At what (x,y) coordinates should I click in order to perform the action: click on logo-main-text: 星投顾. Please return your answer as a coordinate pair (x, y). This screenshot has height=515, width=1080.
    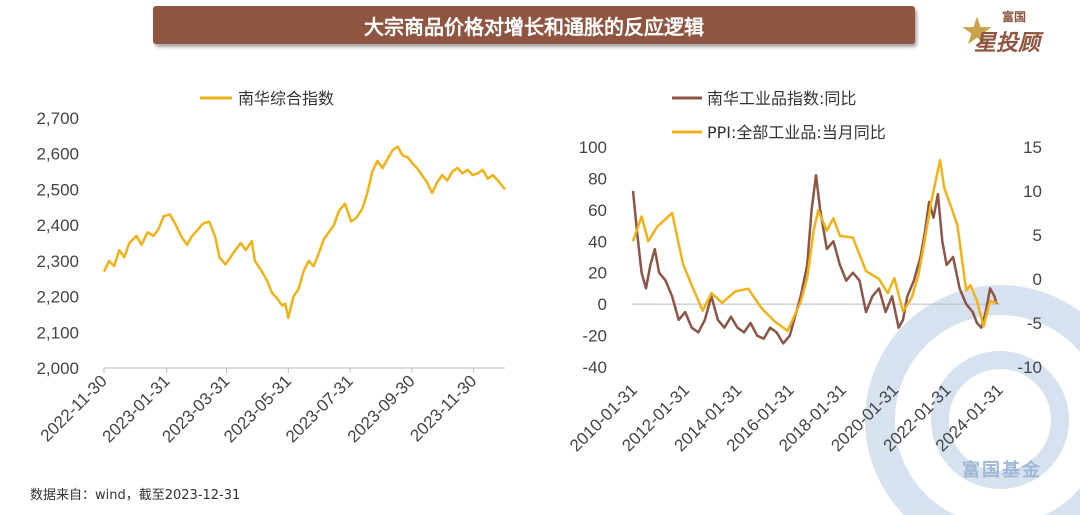
    Looking at the image, I should click on (1007, 43).